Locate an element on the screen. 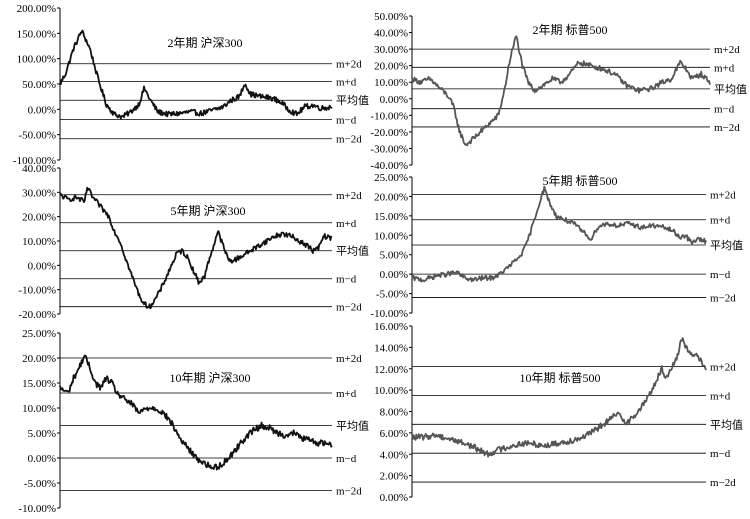 The width and height of the screenshot is (750, 519). y-tick-label: 4.00% is located at coordinates (394, 455).